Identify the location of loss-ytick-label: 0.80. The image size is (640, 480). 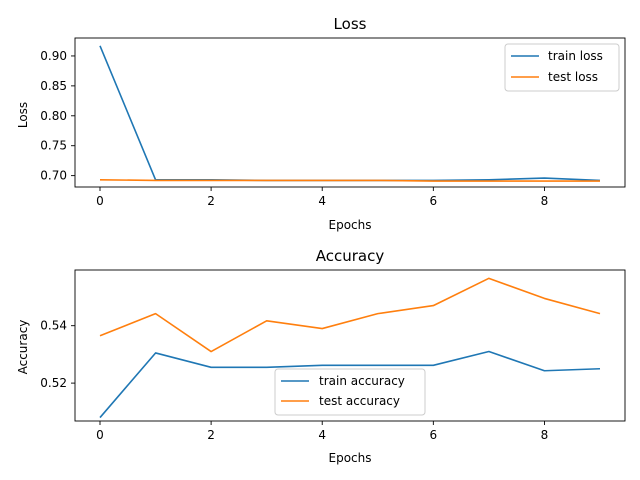
(53, 116).